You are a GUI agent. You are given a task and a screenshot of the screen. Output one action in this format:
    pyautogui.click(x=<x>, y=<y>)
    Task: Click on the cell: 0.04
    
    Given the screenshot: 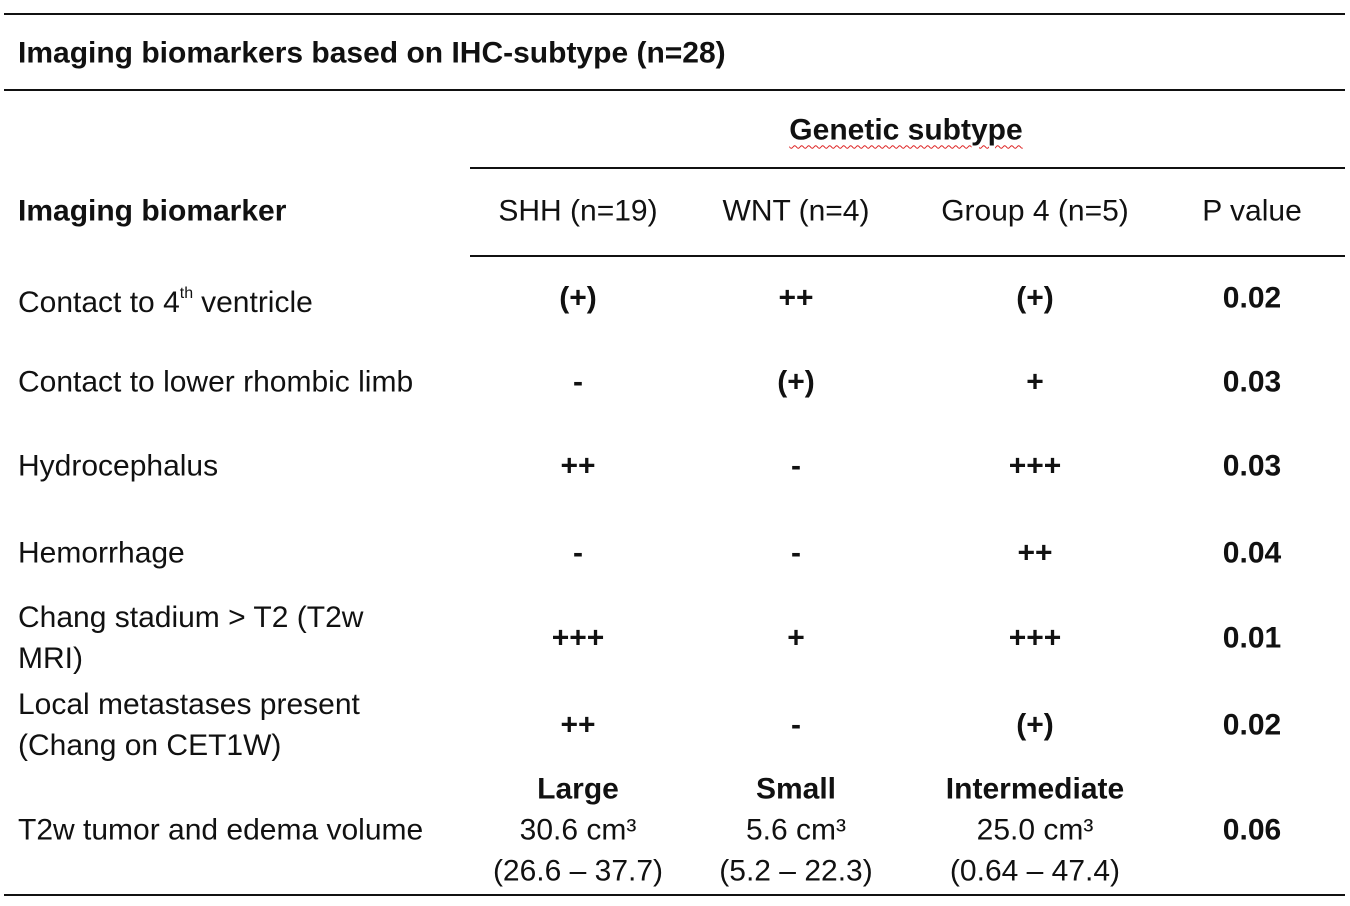 What is the action you would take?
    pyautogui.click(x=1252, y=553)
    